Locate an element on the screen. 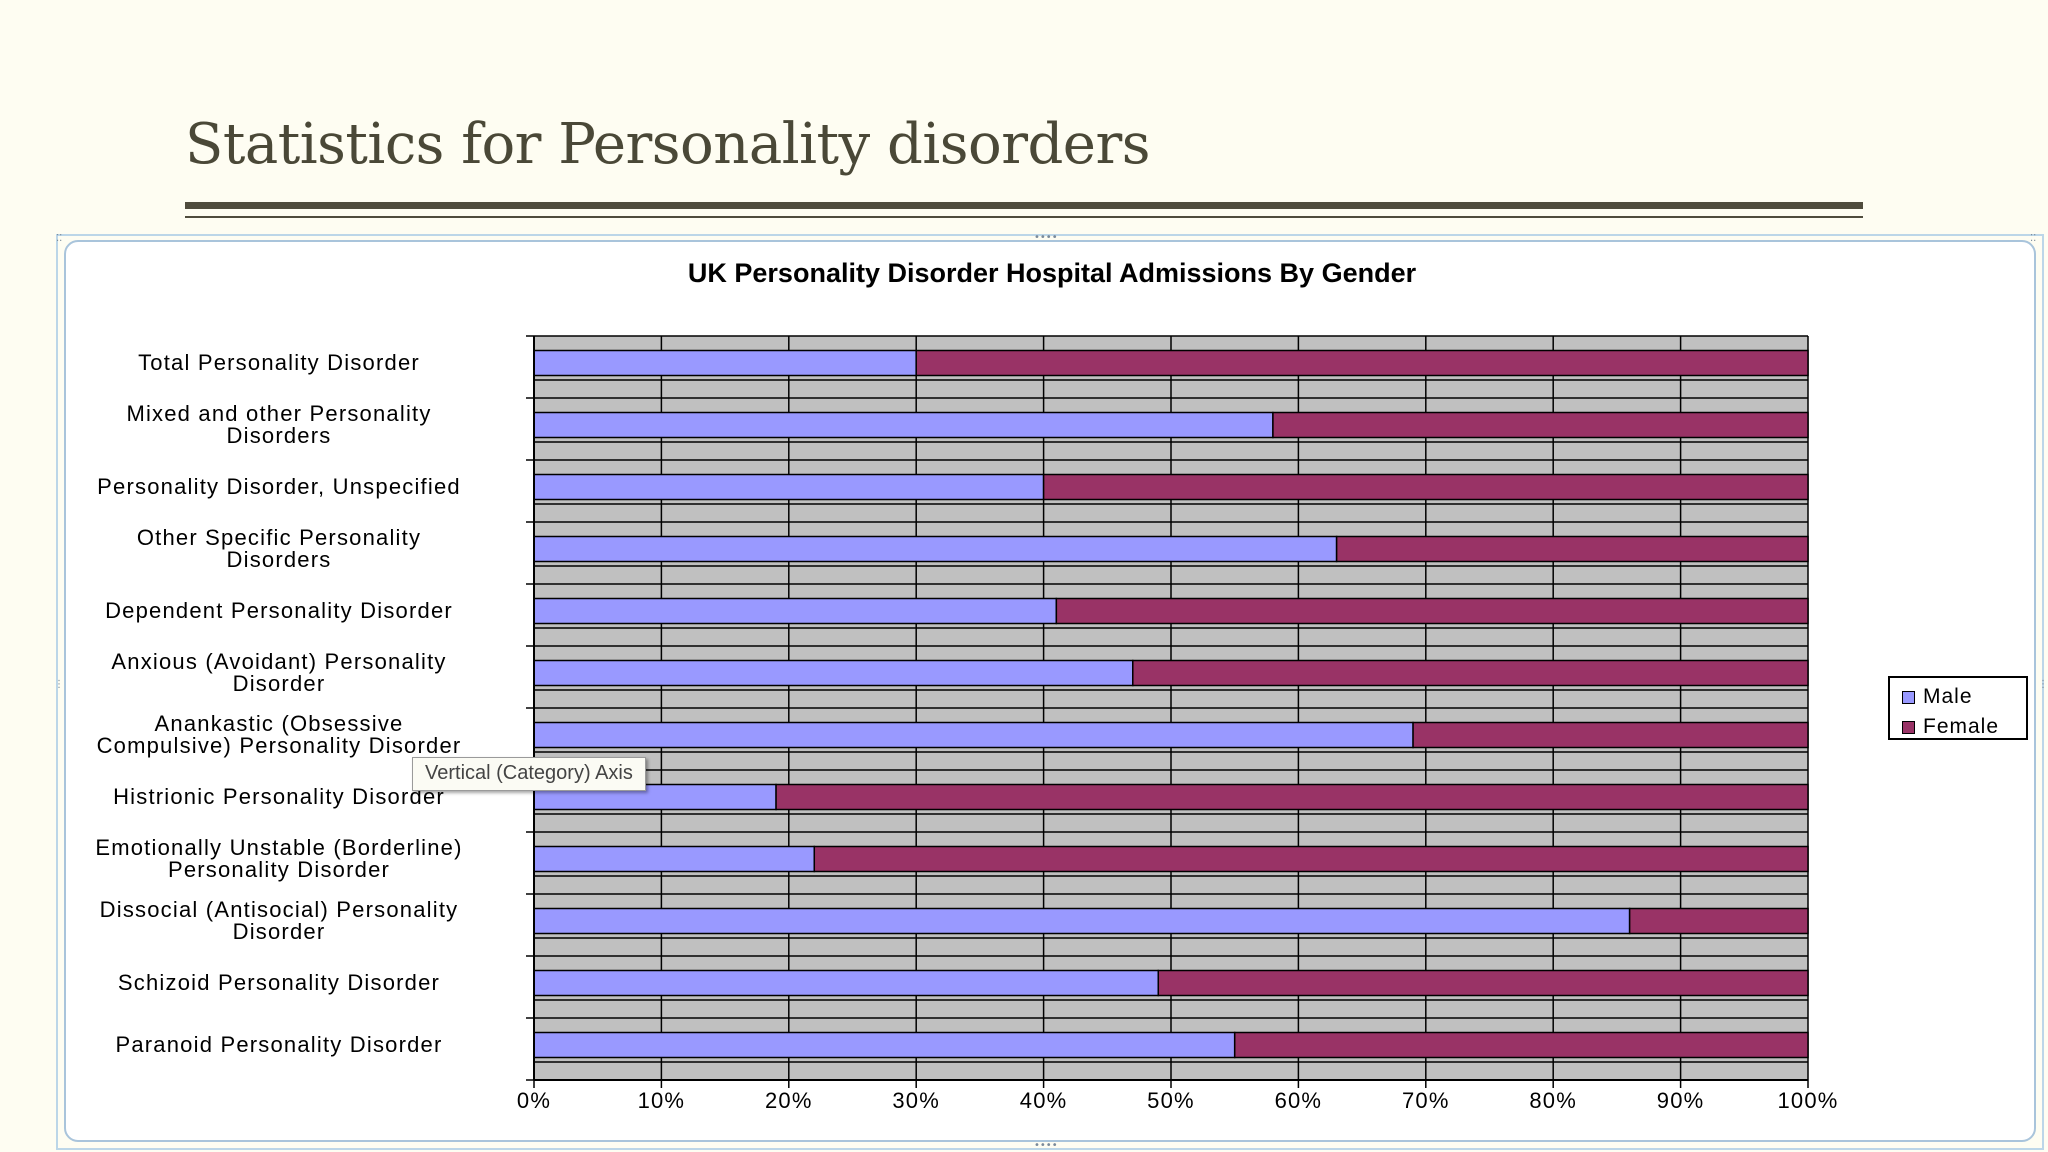  legend: Male Female is located at coordinates (1958, 708).